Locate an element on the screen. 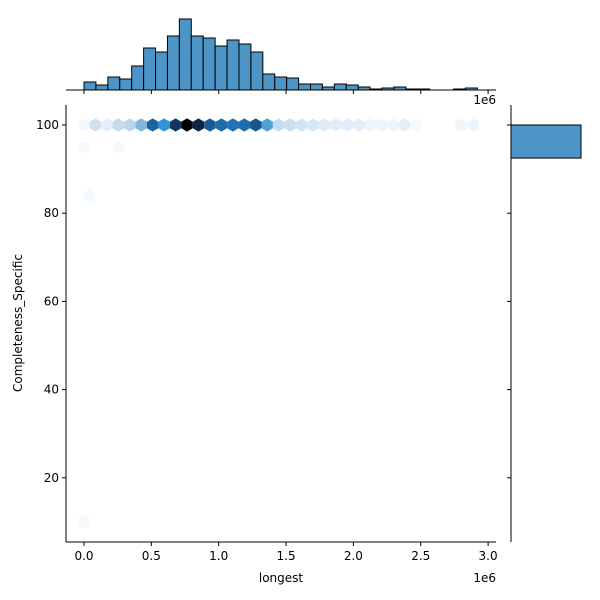 The height and width of the screenshot is (600, 600). x-tick-label: 0.5 is located at coordinates (151, 556).